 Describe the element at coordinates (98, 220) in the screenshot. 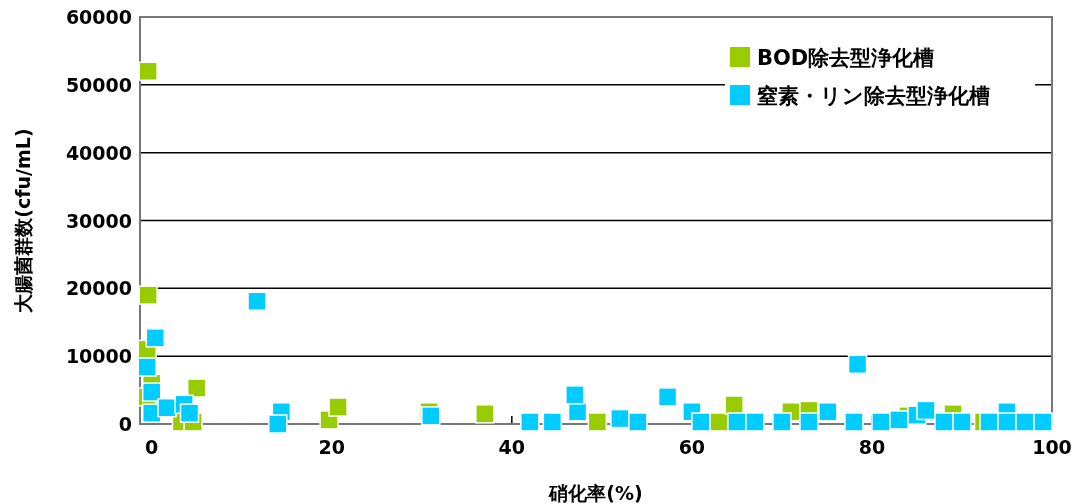

I see `y-tick-label: 30000` at that location.